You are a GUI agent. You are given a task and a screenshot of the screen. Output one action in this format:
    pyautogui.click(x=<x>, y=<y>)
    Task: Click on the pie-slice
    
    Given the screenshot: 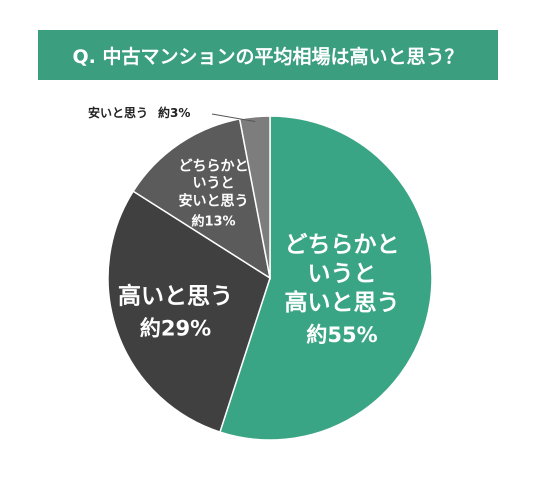 What is the action you would take?
    pyautogui.click(x=202, y=198)
    